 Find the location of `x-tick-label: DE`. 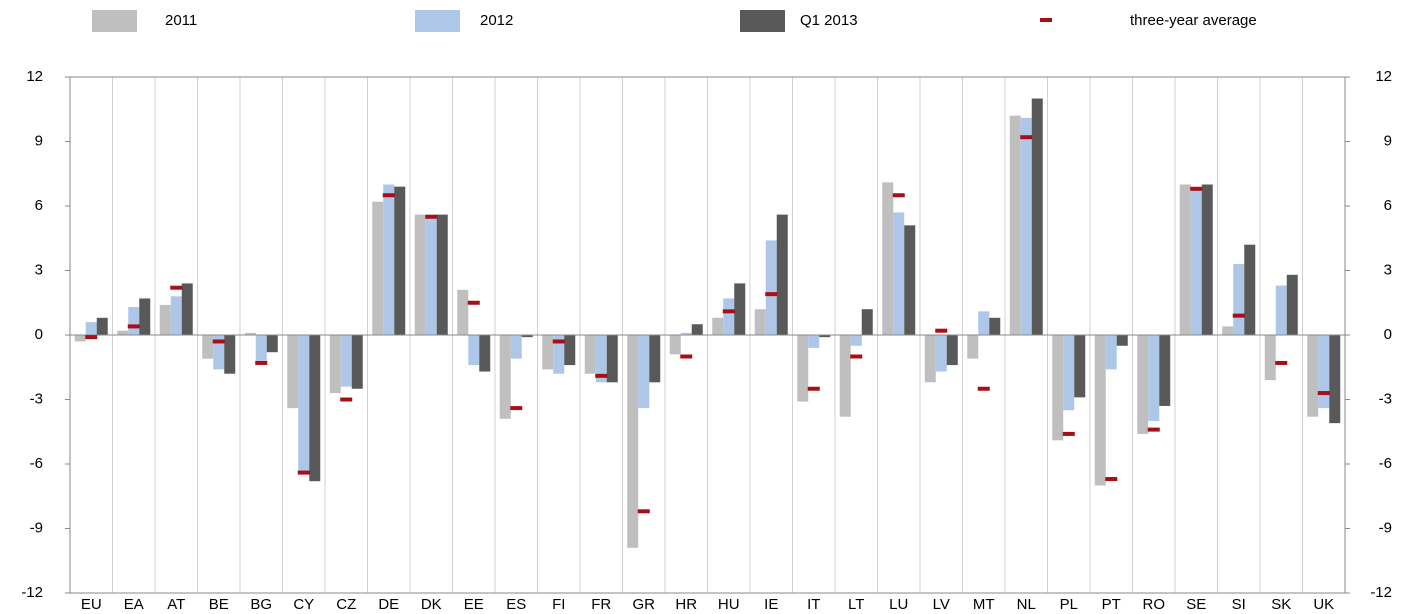

x-tick-label: DE is located at coordinates (388, 604).